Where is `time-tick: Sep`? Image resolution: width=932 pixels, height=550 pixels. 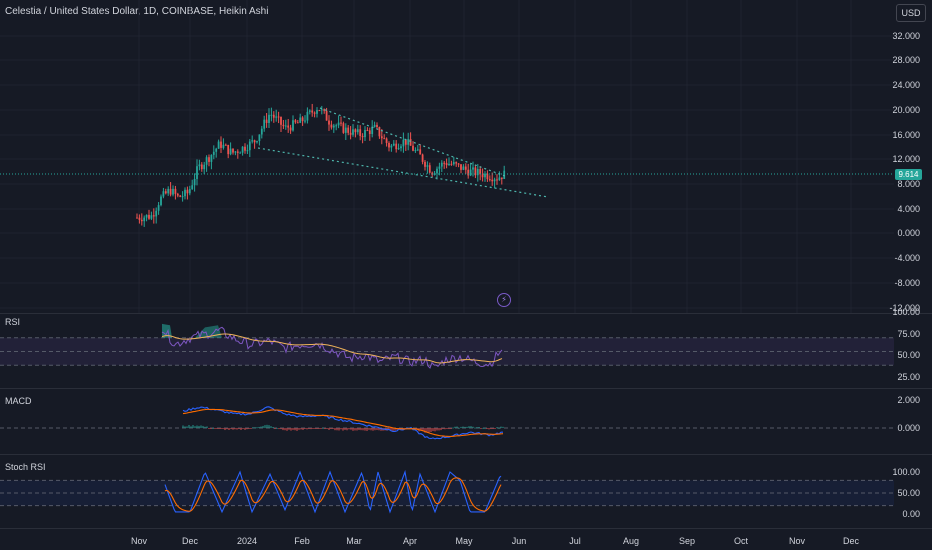 time-tick: Sep is located at coordinates (687, 541).